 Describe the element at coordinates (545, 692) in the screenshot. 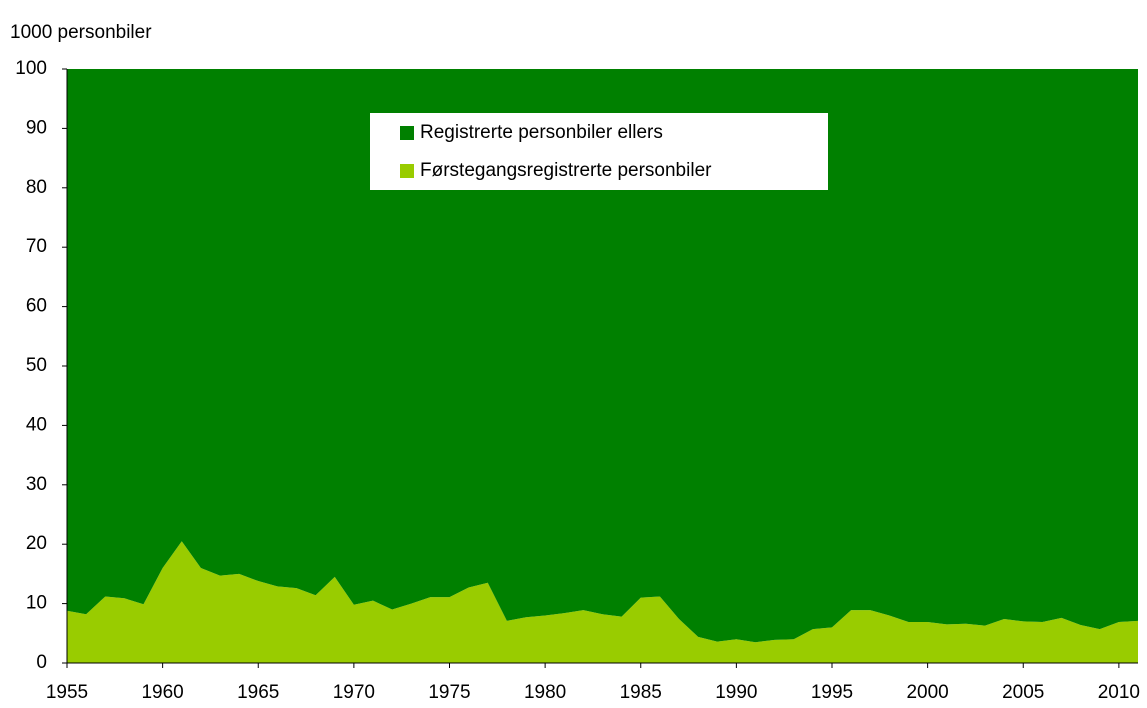

I see `x-tick-label: 1980` at that location.